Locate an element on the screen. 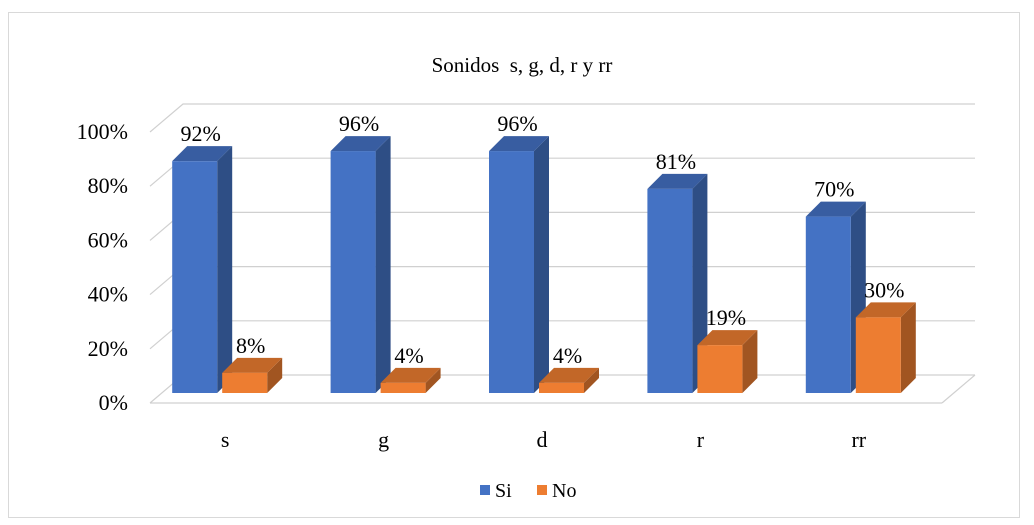 The image size is (1034, 525). data-label: 19% is located at coordinates (726, 317).